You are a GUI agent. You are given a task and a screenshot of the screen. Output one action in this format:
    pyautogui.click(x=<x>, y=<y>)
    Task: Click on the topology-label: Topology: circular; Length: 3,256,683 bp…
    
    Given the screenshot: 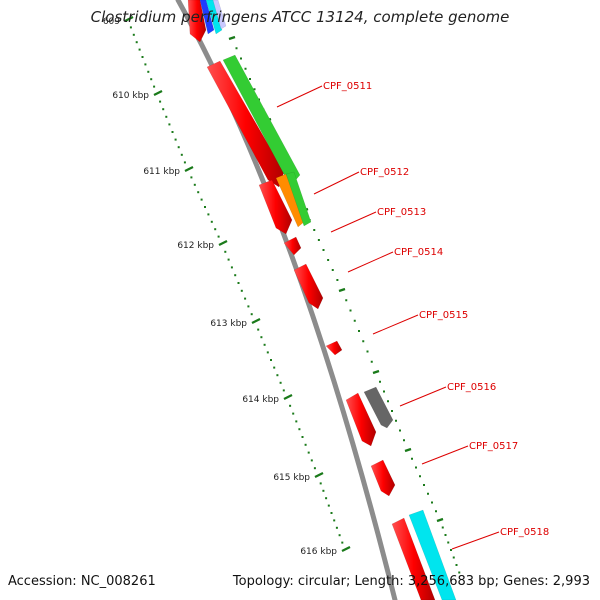 What is the action you would take?
    pyautogui.click(x=411, y=581)
    